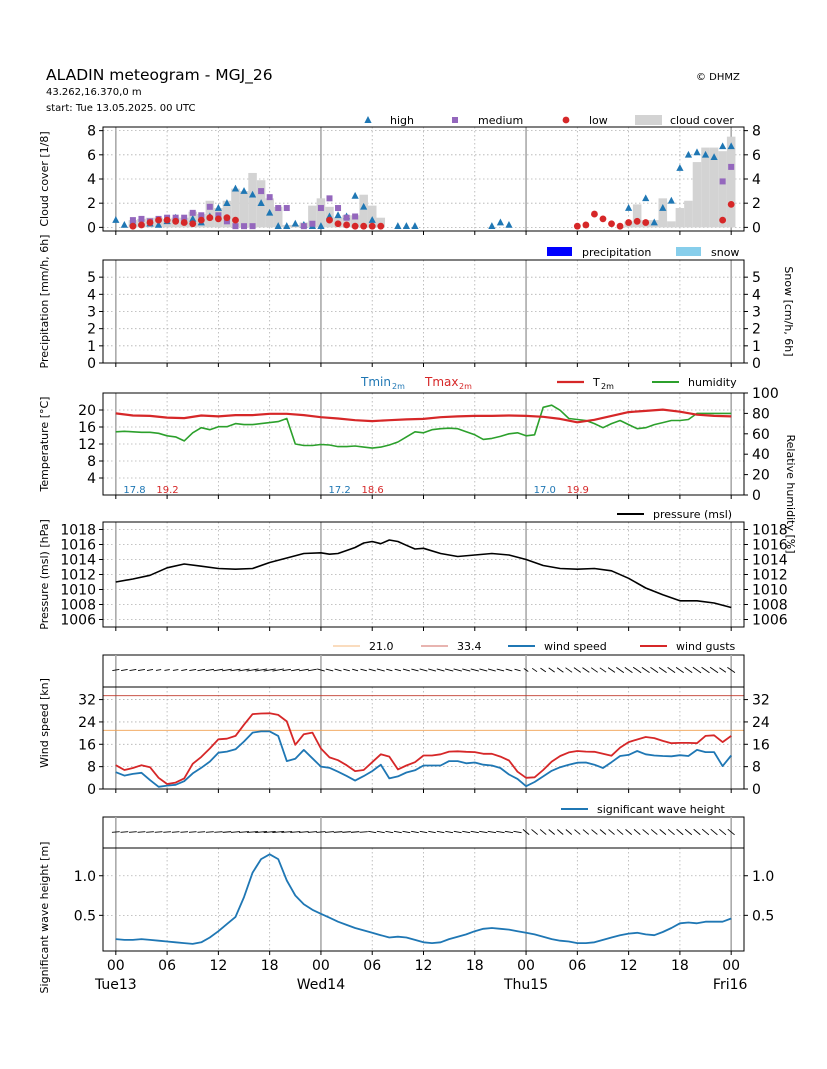  Describe the element at coordinates (756, 790) in the screenshot. I see `wind-y-tick-label-right: 0` at that location.